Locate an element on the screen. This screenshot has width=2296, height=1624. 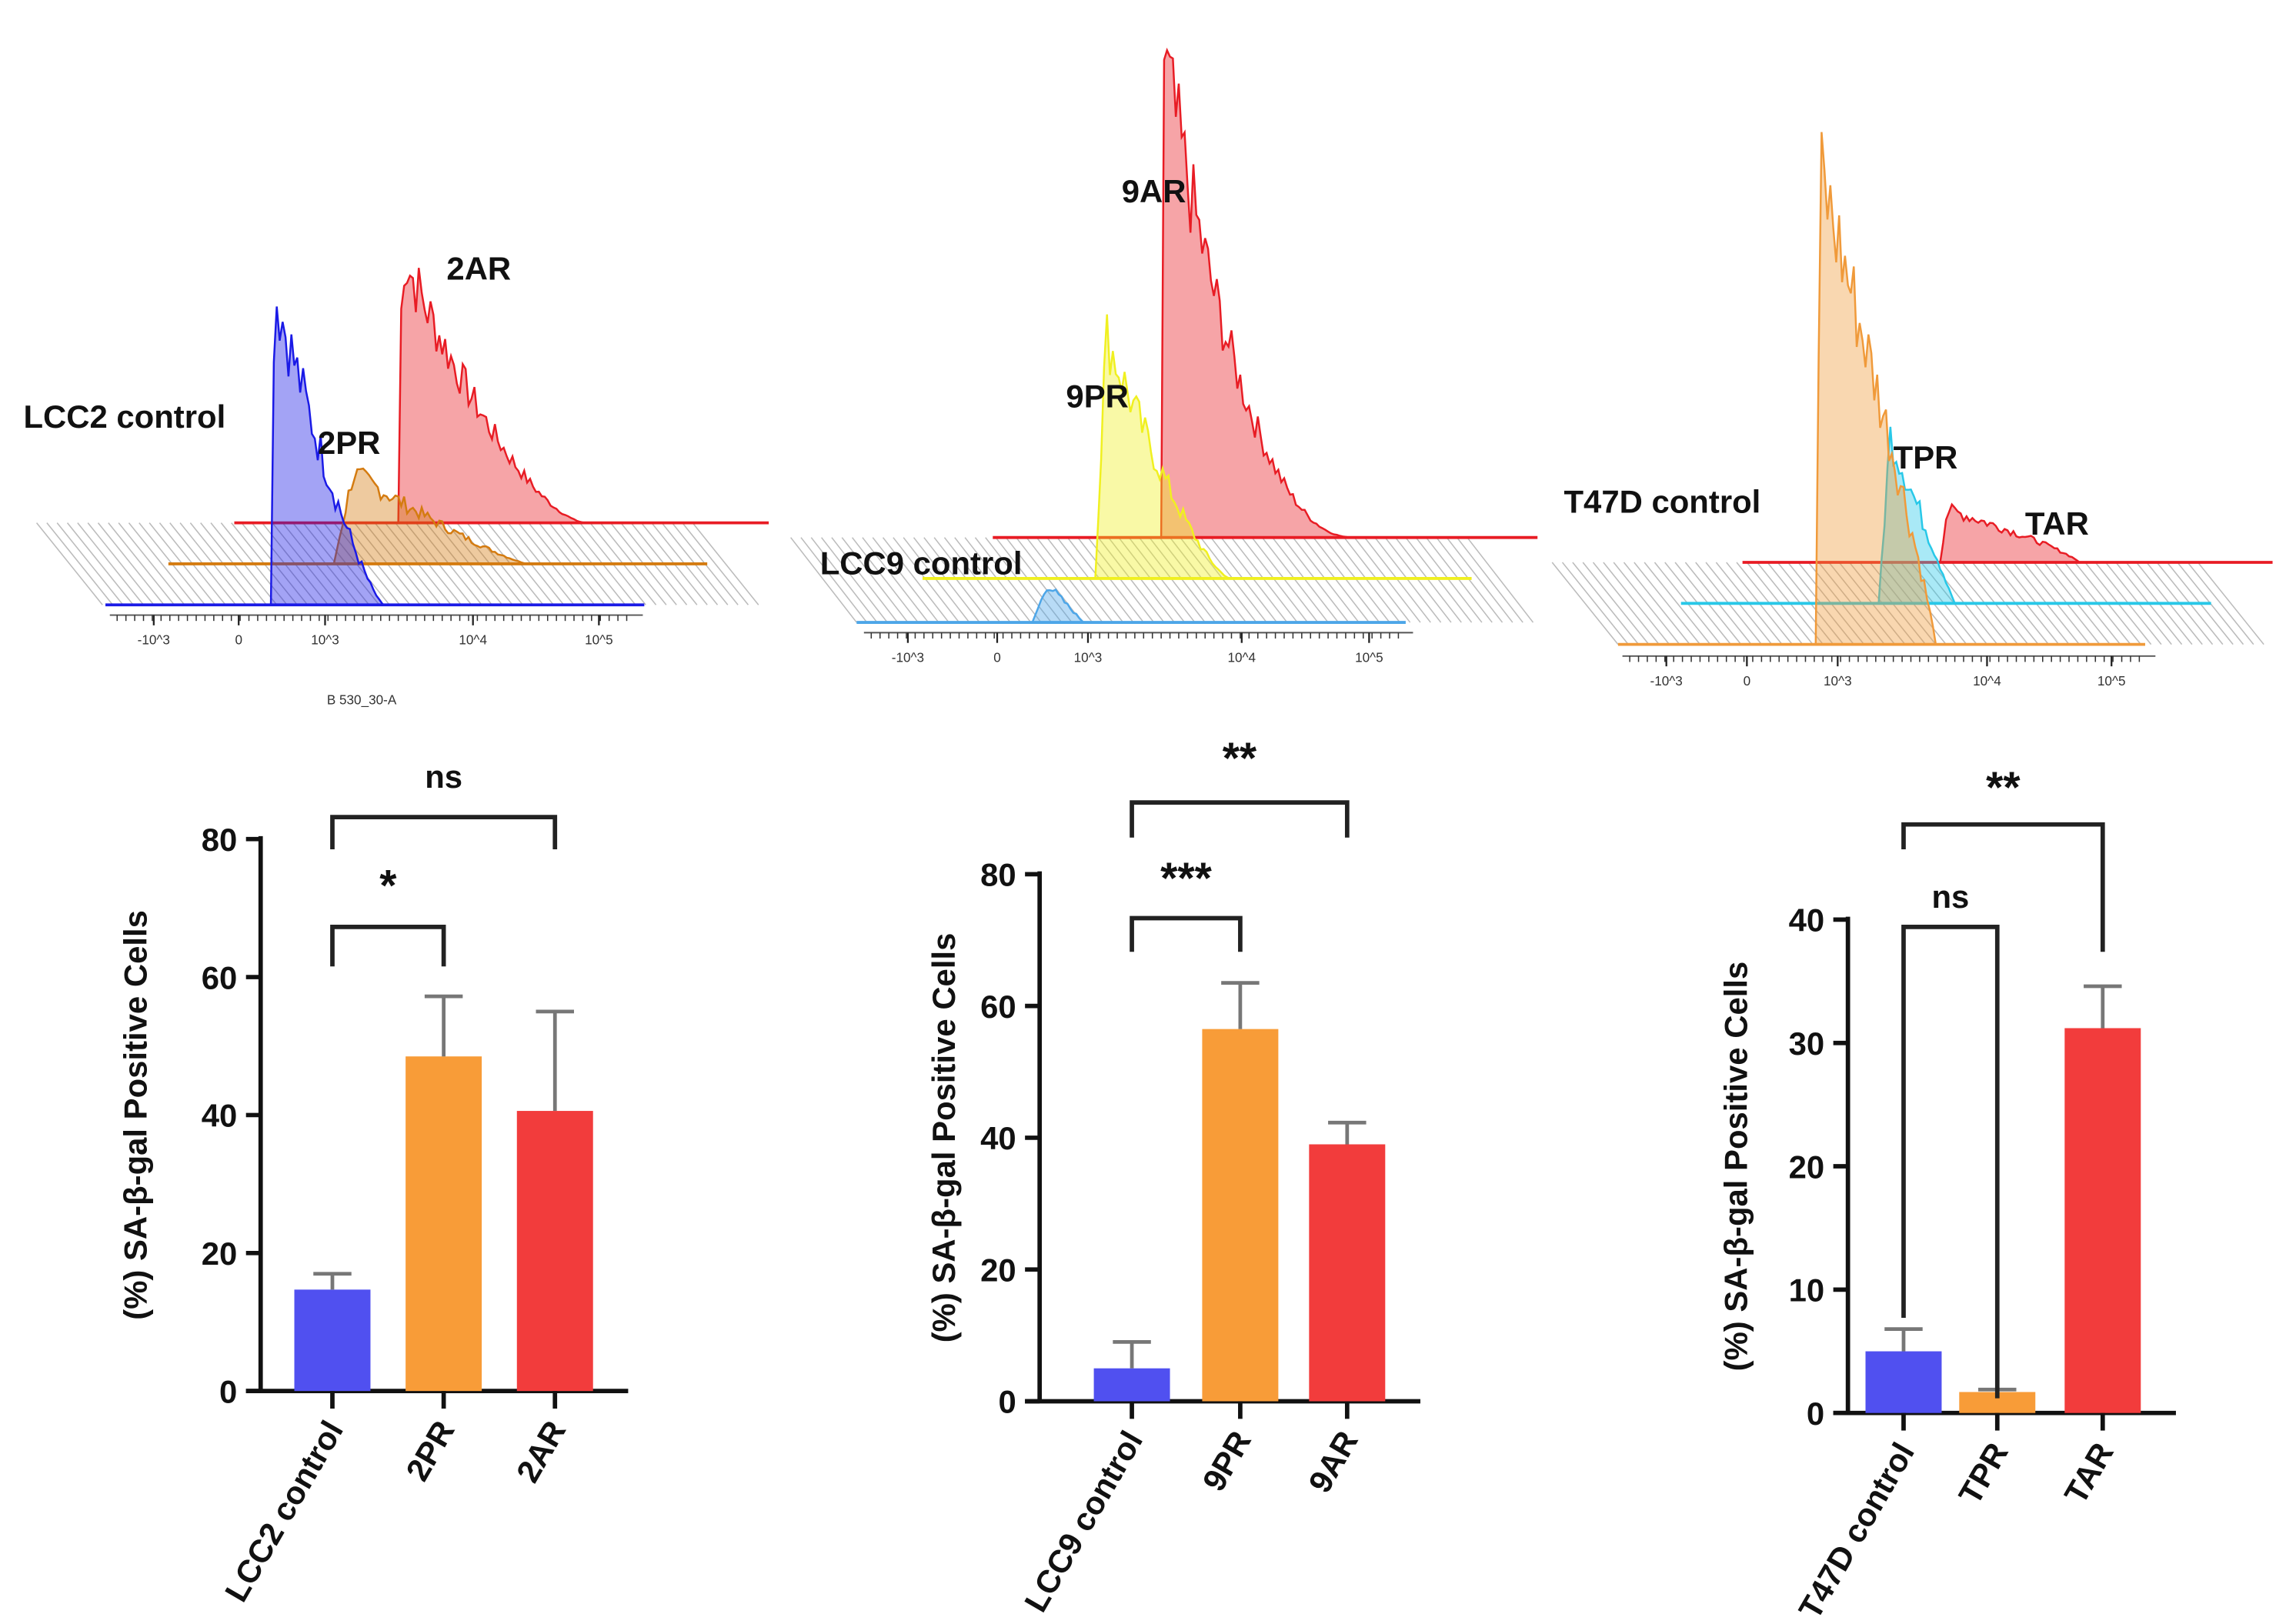
label-tpr: TPR is located at coordinates (1926, 457).